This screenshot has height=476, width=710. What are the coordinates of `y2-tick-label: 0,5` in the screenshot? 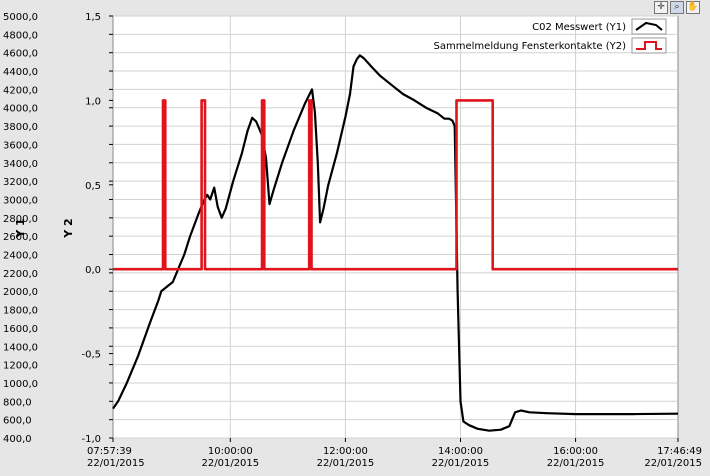 It's located at (93, 186).